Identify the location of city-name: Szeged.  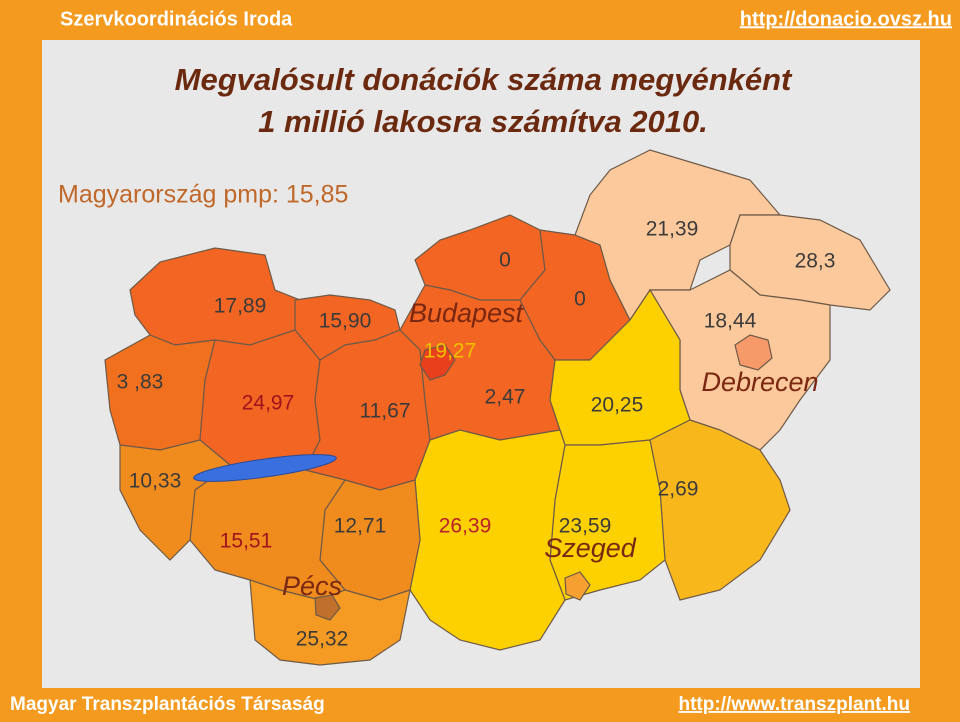
(590, 548).